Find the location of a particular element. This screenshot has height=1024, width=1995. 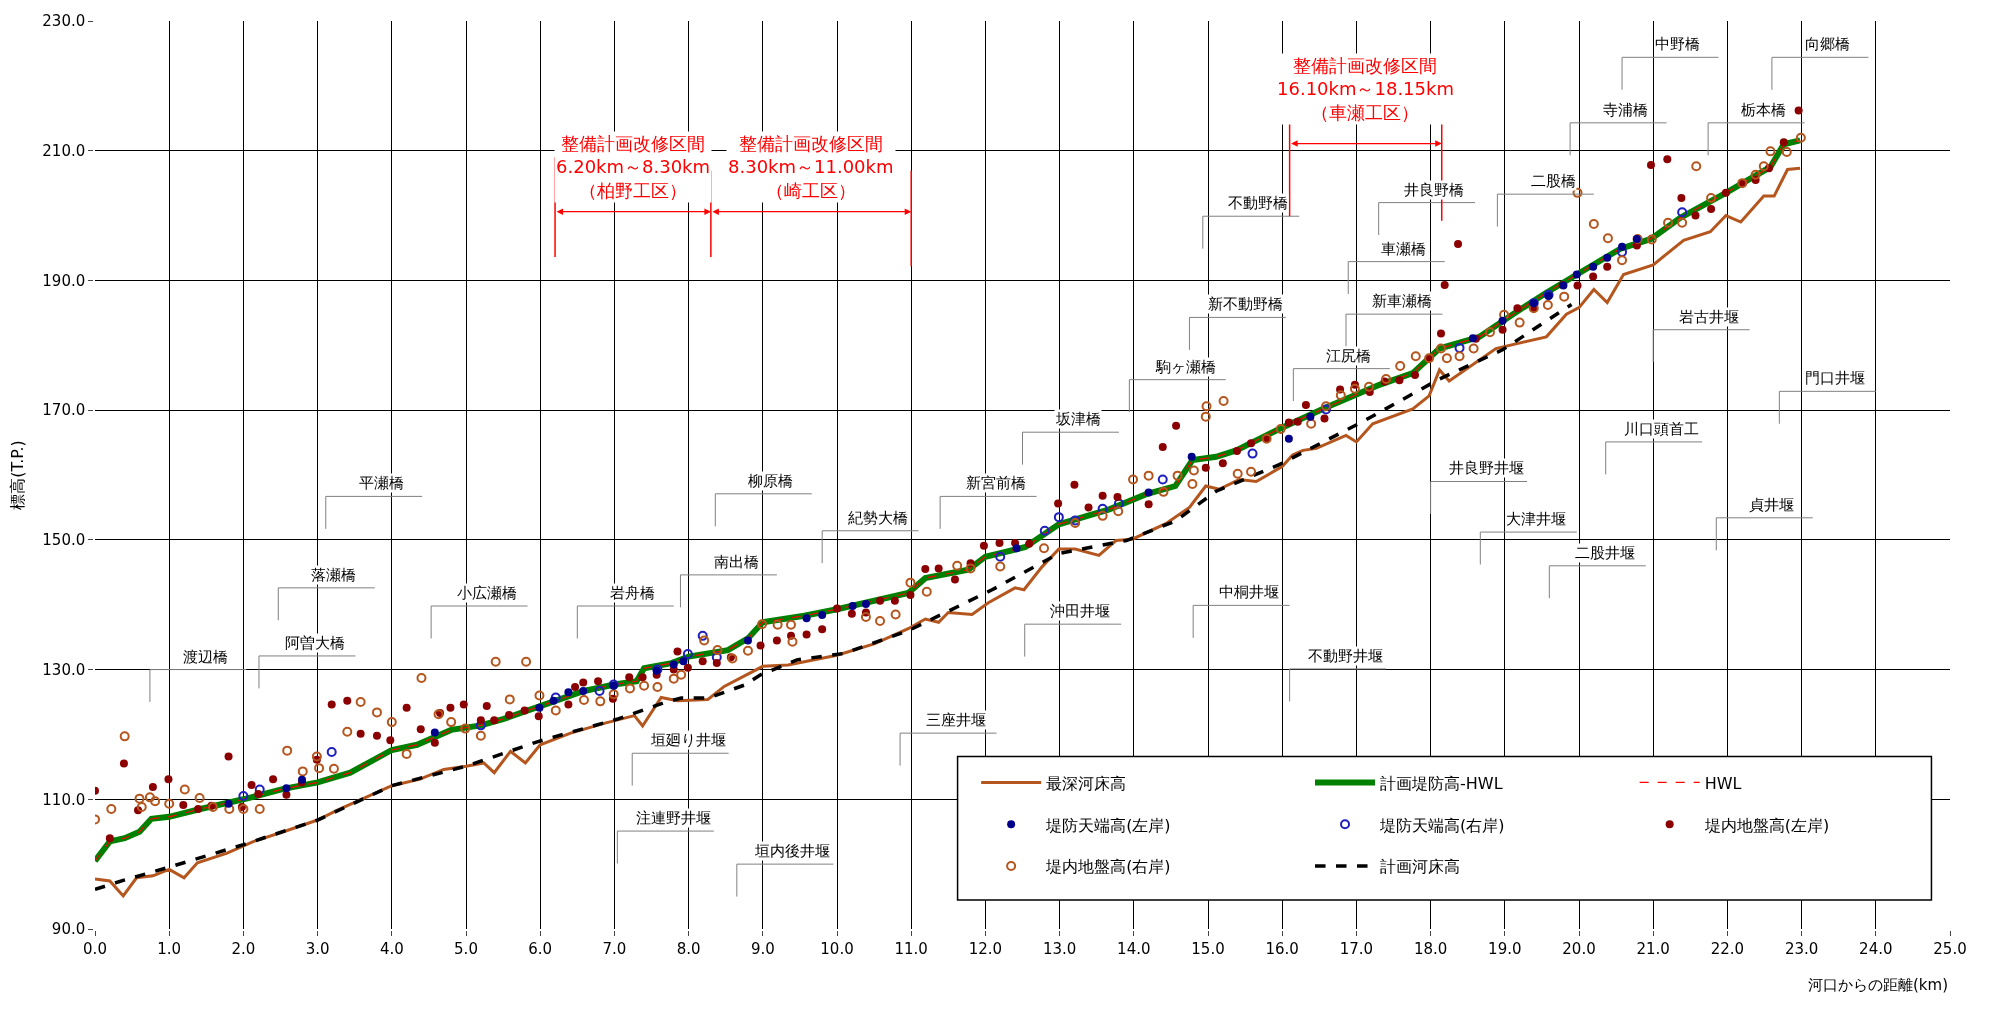

x-tick-label: 1.0 is located at coordinates (169, 948).